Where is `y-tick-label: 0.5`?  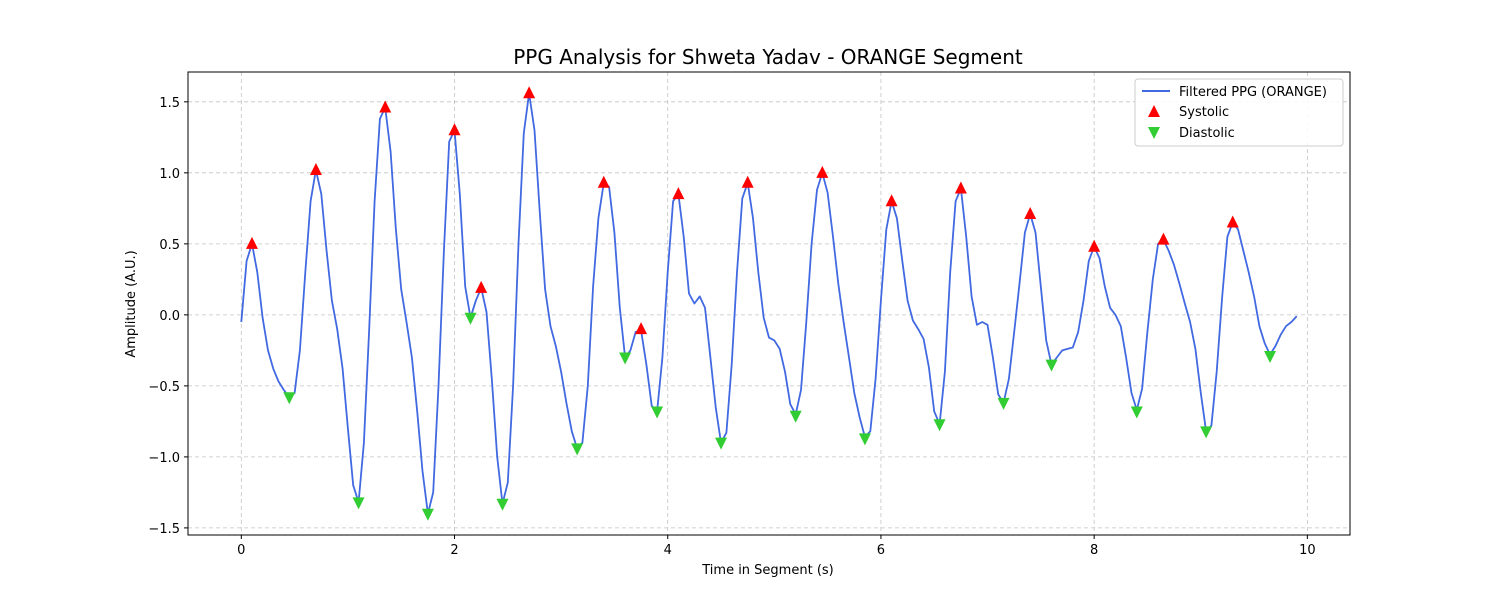
y-tick-label: 0.5 is located at coordinates (169, 245).